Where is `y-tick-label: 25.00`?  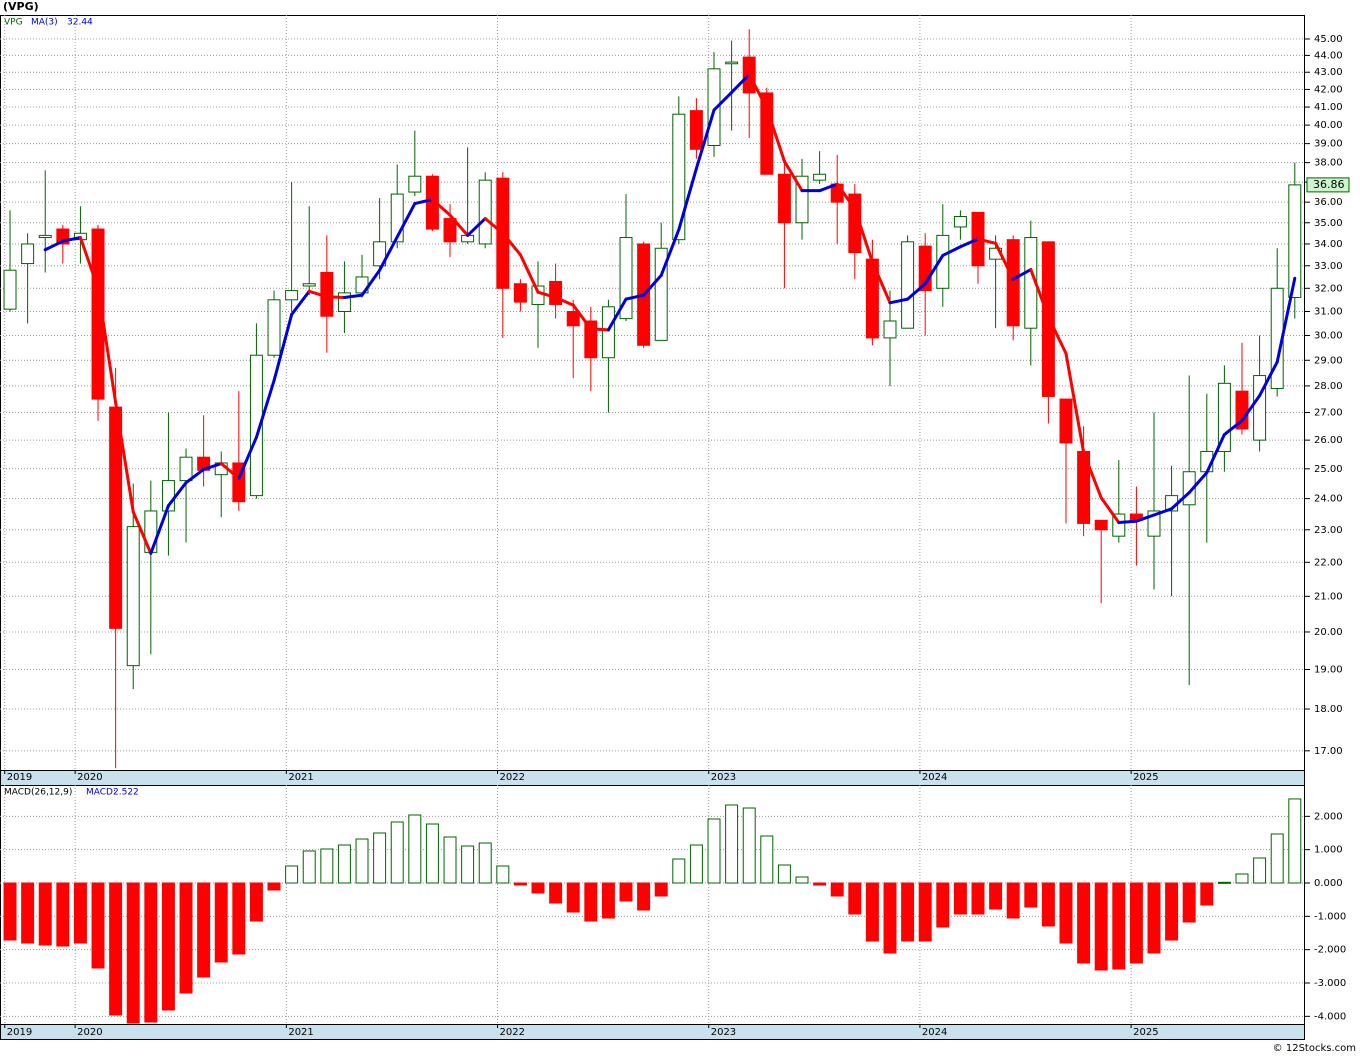
y-tick-label: 25.00 is located at coordinates (1328, 469).